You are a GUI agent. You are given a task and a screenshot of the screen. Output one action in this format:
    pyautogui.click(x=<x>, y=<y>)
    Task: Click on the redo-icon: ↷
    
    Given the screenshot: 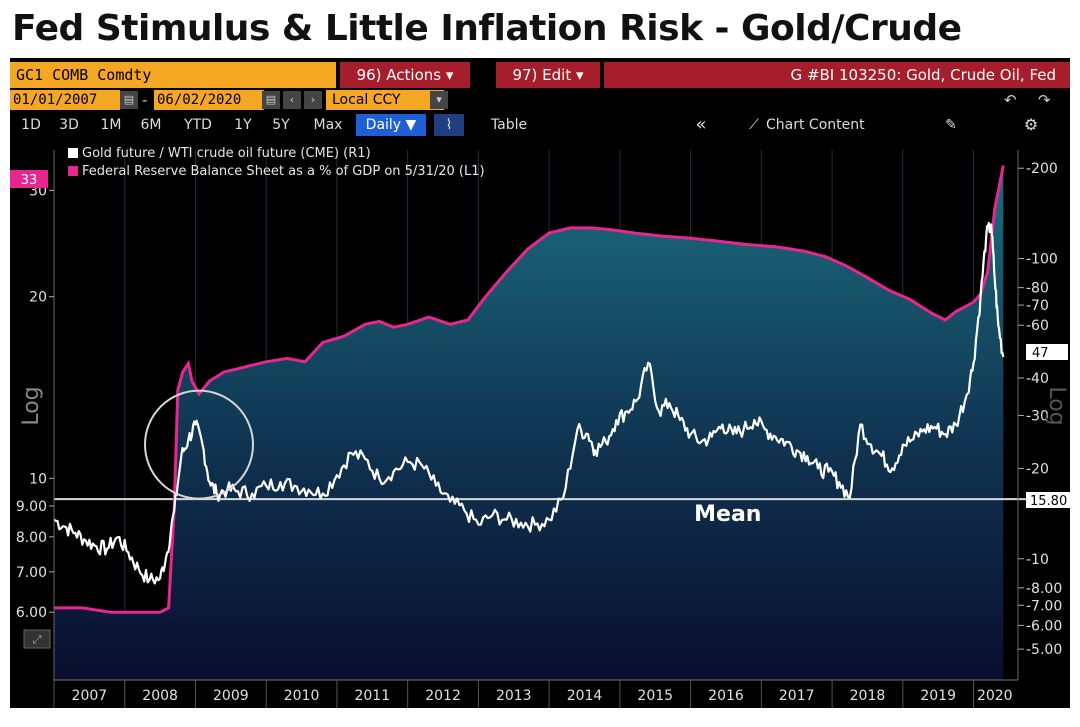 What is the action you would take?
    pyautogui.click(x=1044, y=100)
    